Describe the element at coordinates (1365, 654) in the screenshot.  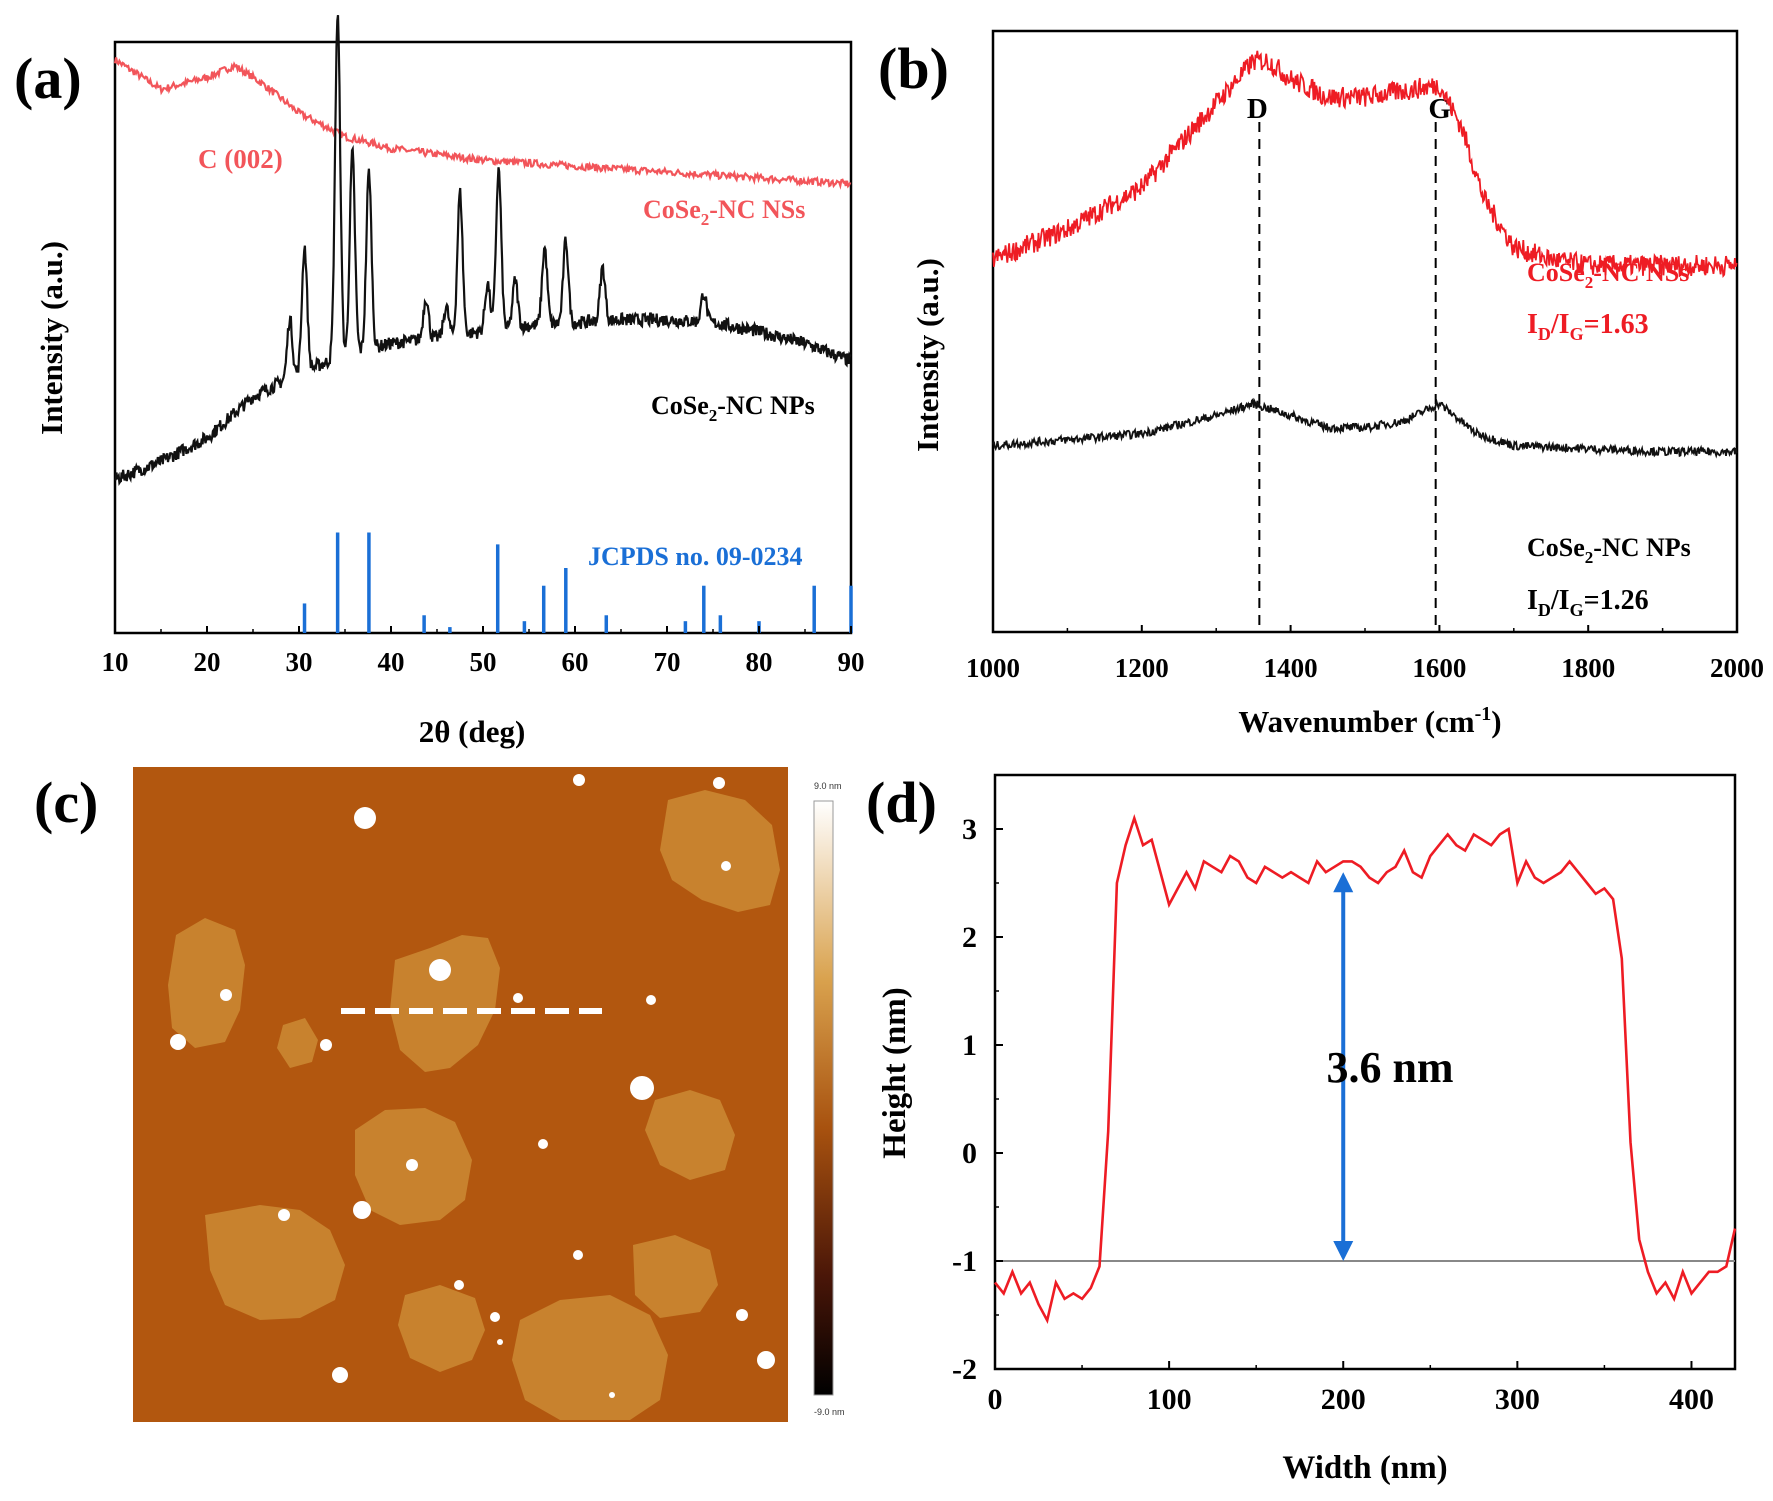
I see `panel-b-x-ticks: 1000 1200 1400 1600 1800 2000` at that location.